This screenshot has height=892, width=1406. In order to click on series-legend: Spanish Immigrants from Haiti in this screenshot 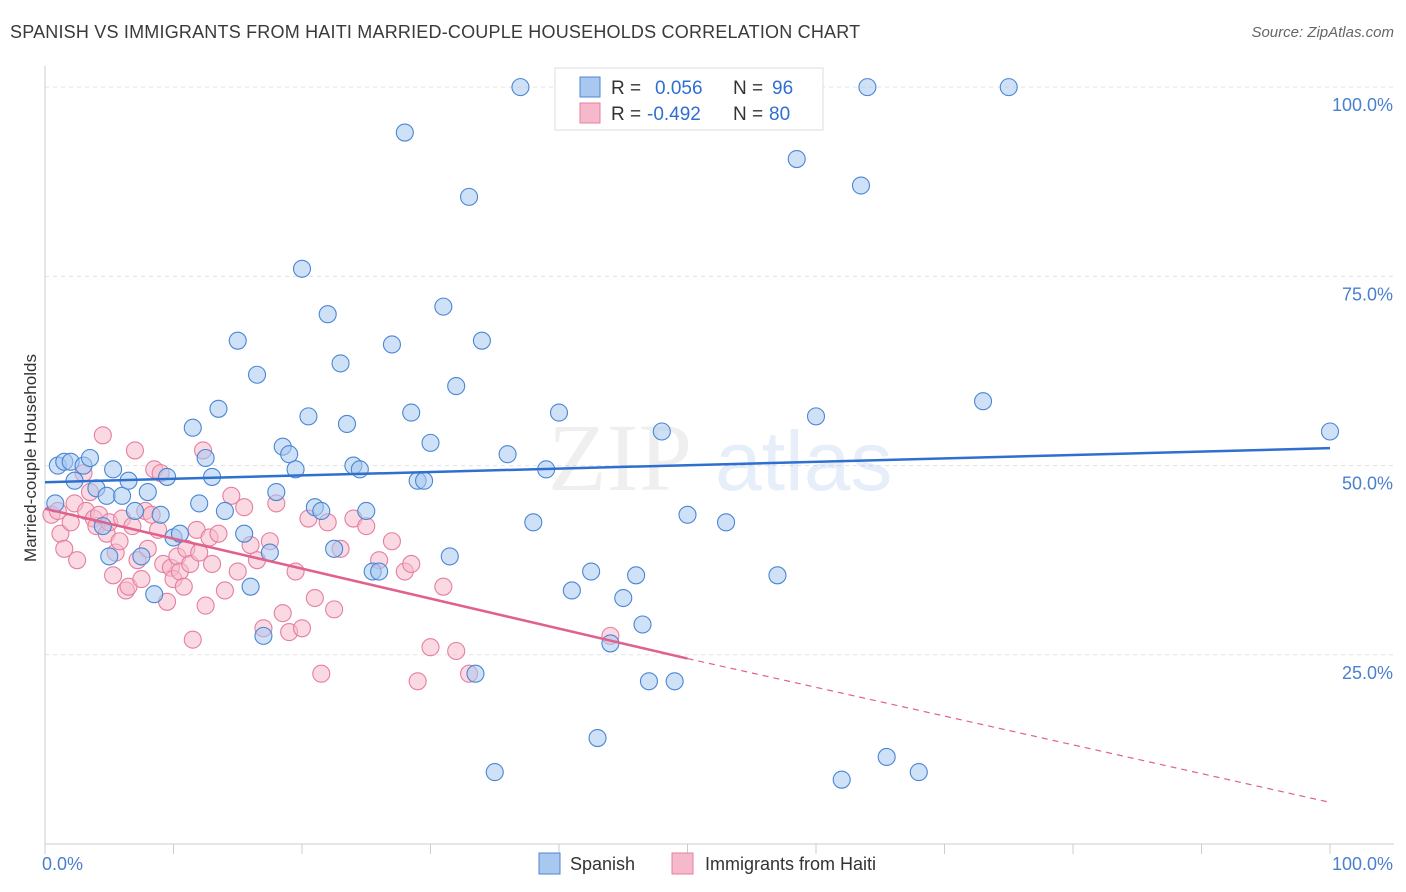, I will do `click(707, 863)`.